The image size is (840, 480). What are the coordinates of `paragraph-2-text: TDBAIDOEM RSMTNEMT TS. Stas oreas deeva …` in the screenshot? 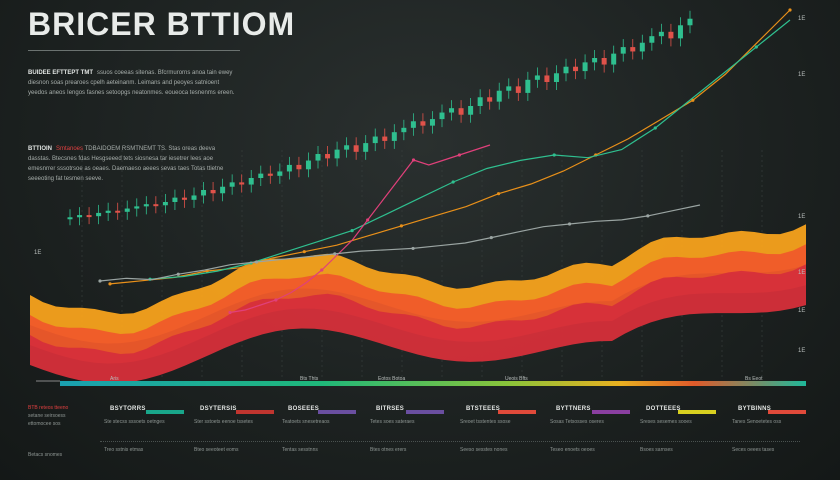 It's located at (126, 164).